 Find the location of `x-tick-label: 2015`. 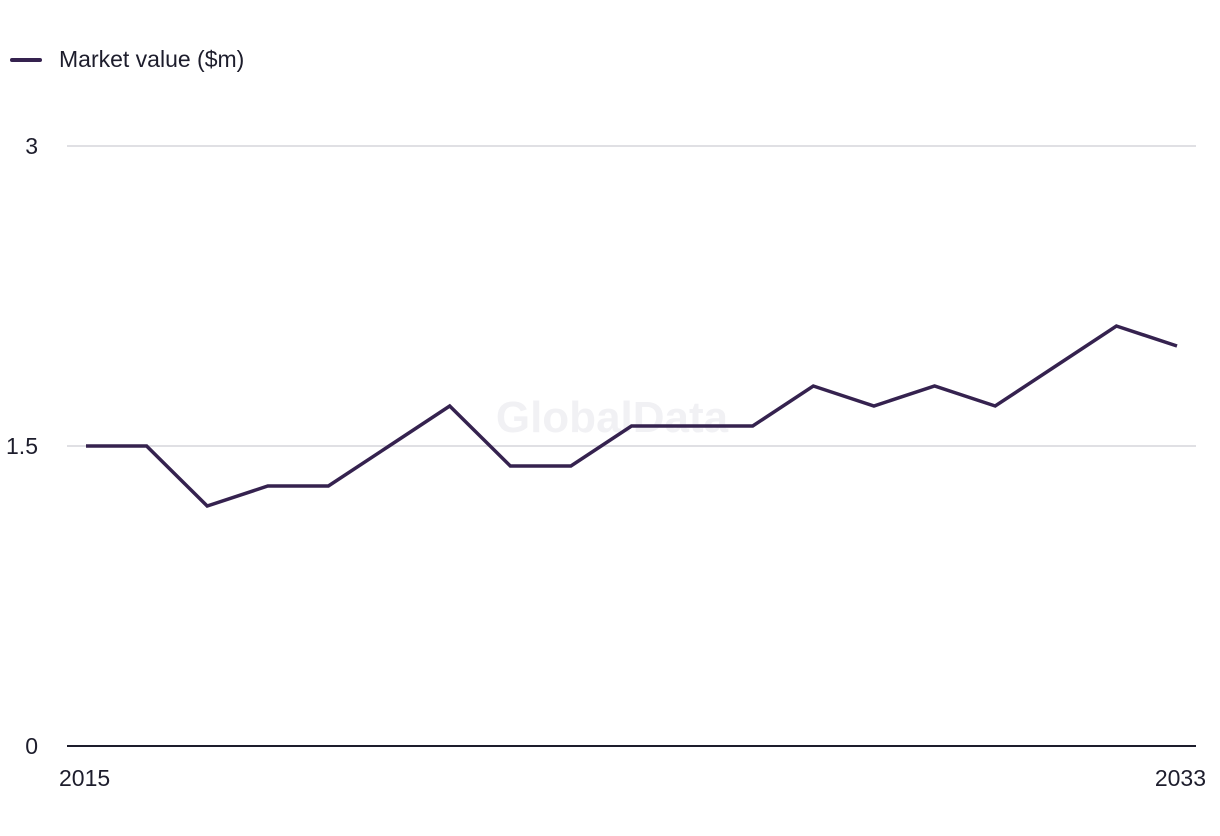

x-tick-label: 2015 is located at coordinates (84, 778).